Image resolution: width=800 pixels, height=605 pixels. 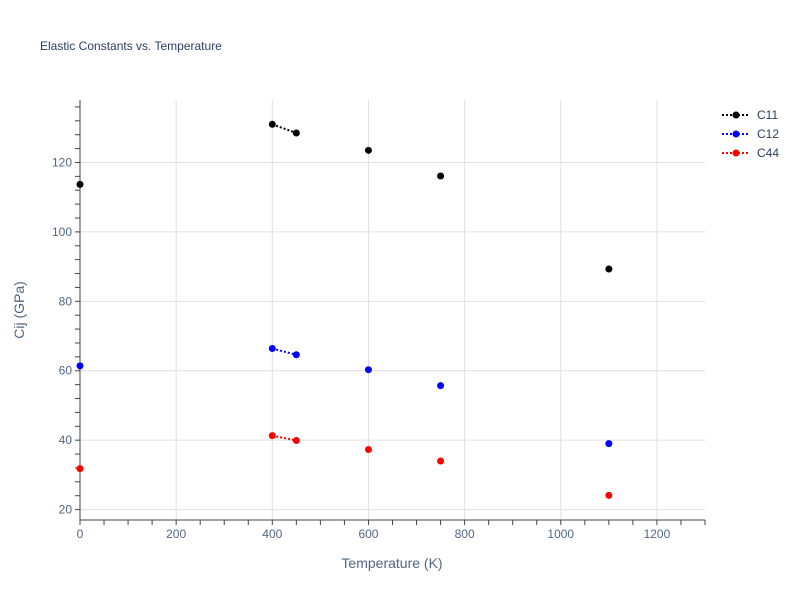 I want to click on x-axis-label: Temperature (K), so click(x=391, y=563).